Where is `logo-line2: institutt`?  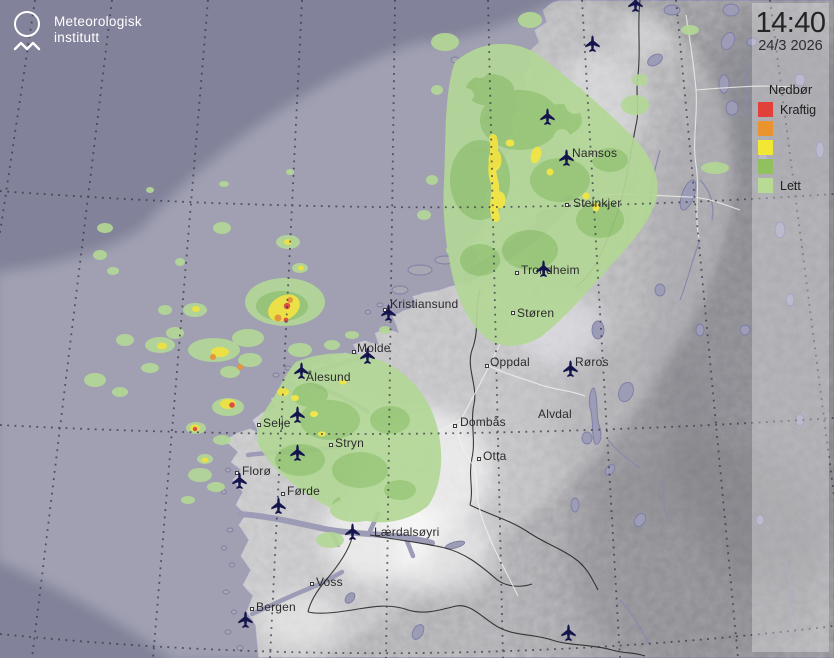 logo-line2: institutt is located at coordinates (77, 37).